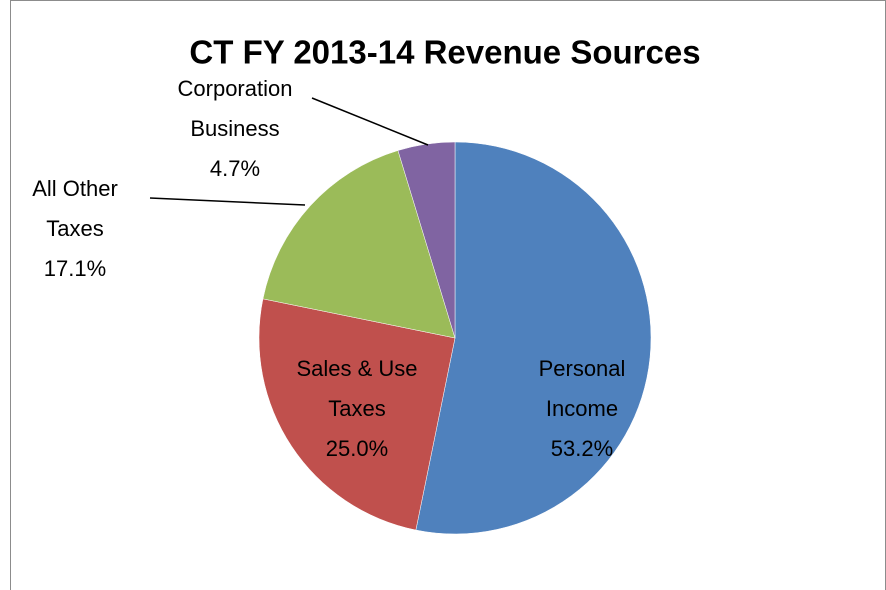  Describe the element at coordinates (75, 188) in the screenshot. I see `slice-label: All Other` at that location.